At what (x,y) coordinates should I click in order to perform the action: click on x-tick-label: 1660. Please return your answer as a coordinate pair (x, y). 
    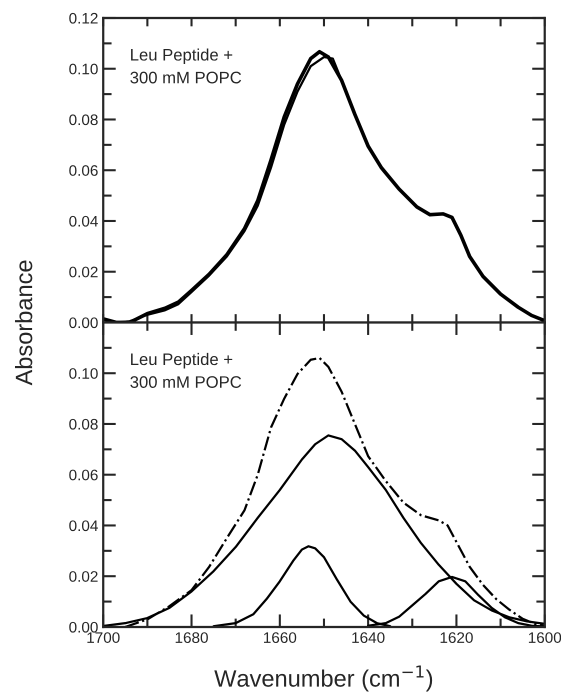
    Looking at the image, I should click on (280, 638).